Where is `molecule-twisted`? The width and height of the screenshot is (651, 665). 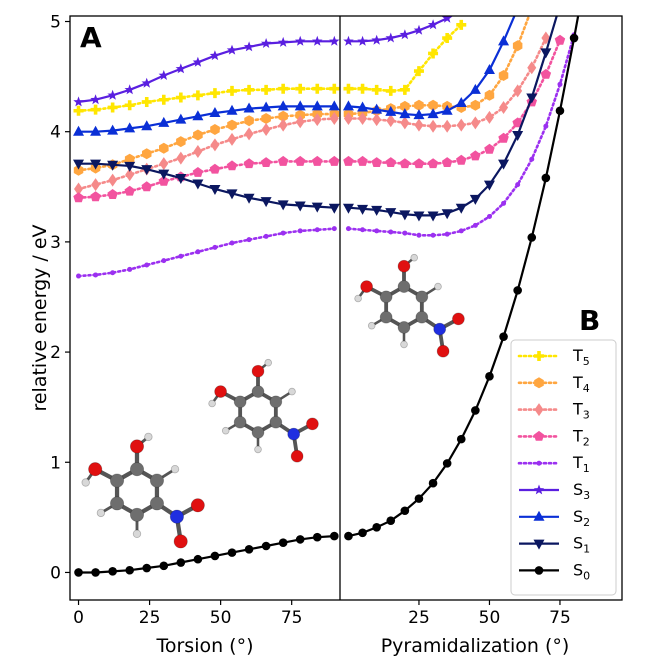
molecule-twisted is located at coordinates (263, 410).